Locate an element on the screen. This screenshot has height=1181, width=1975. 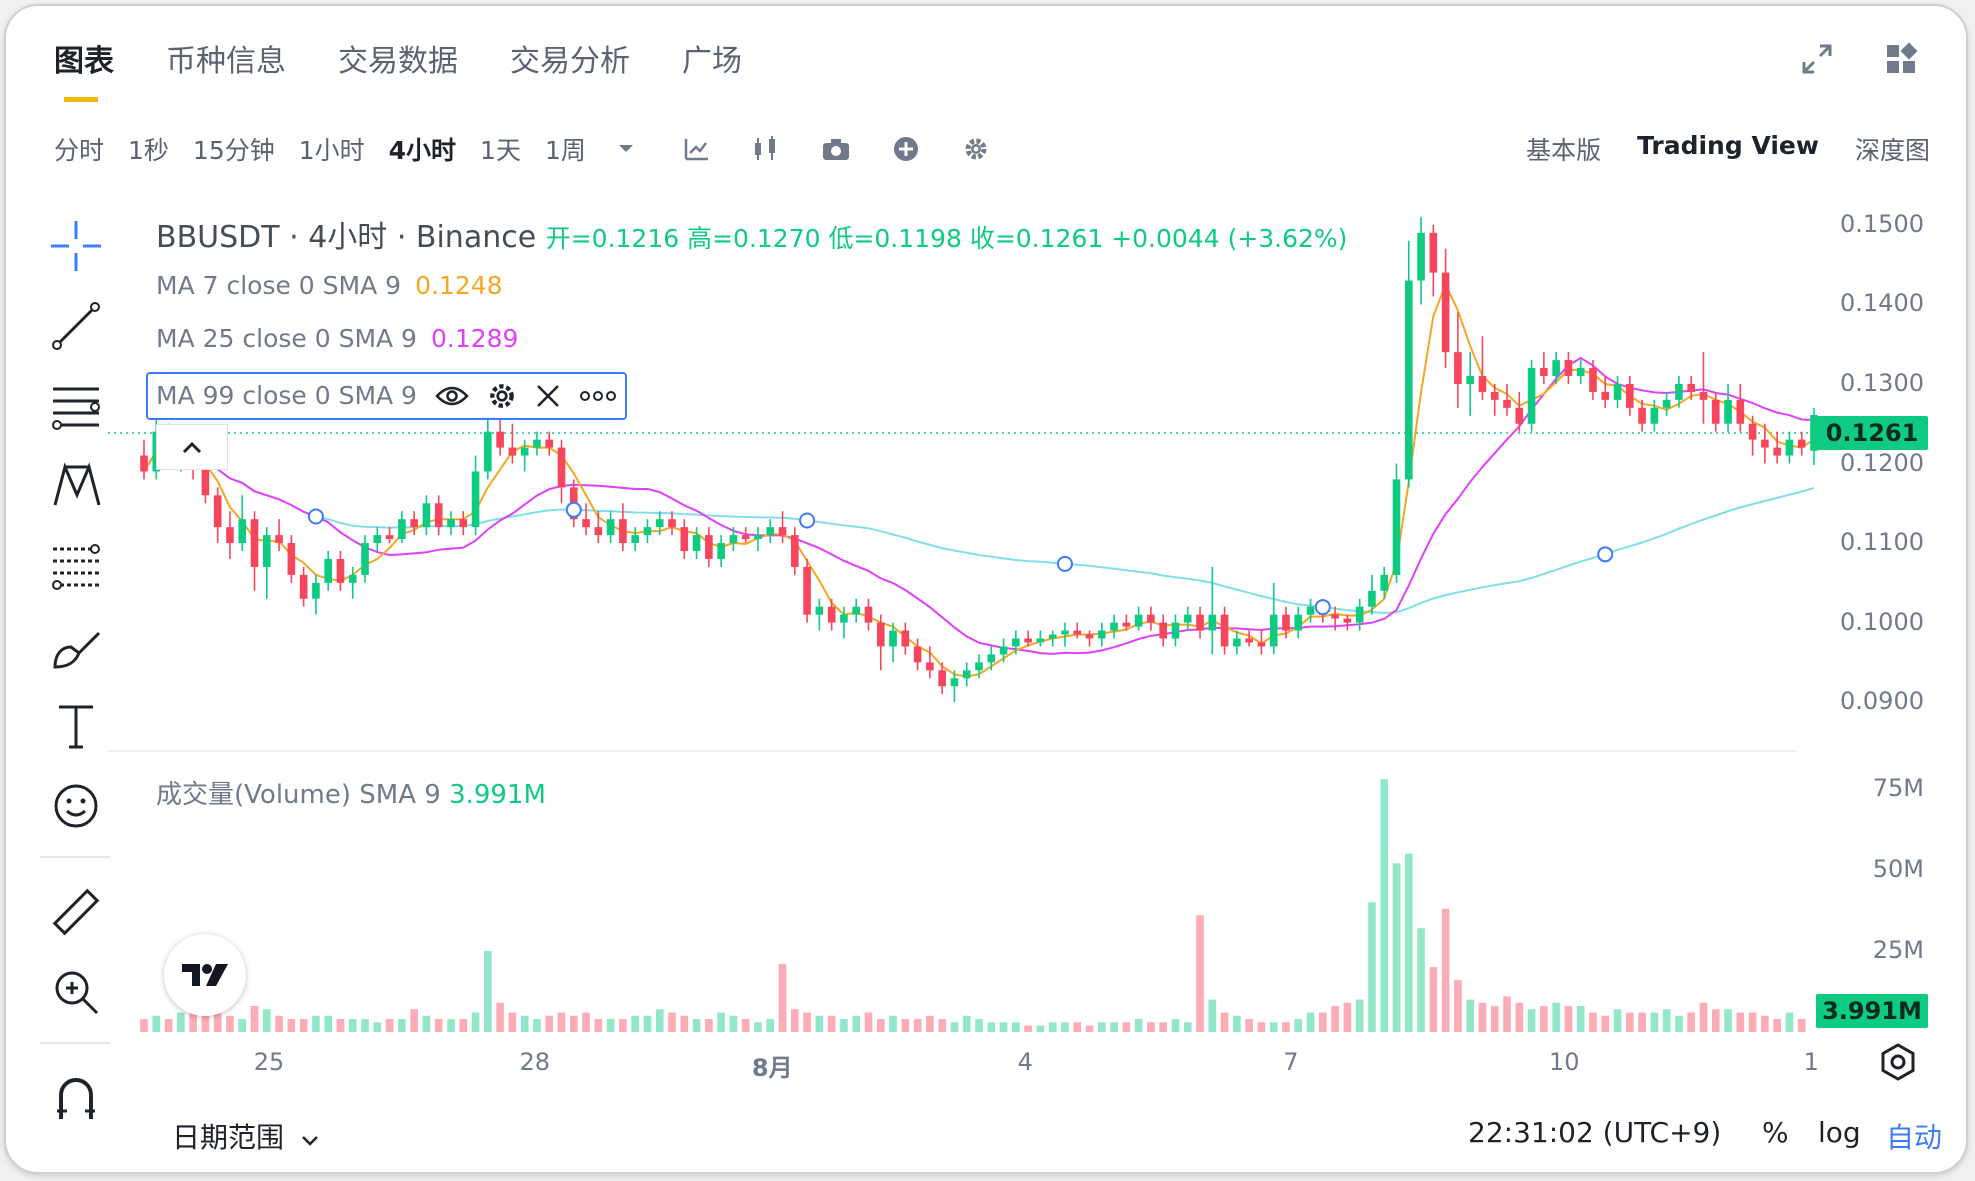
price-tick: 0.1300 is located at coordinates (1882, 382).